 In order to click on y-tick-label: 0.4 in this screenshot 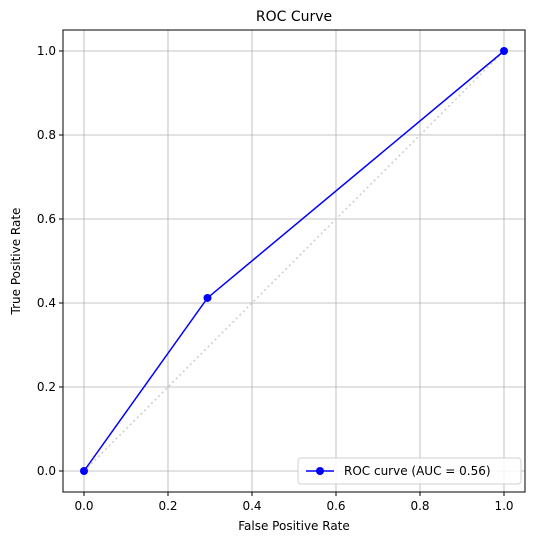, I will do `click(46, 303)`.